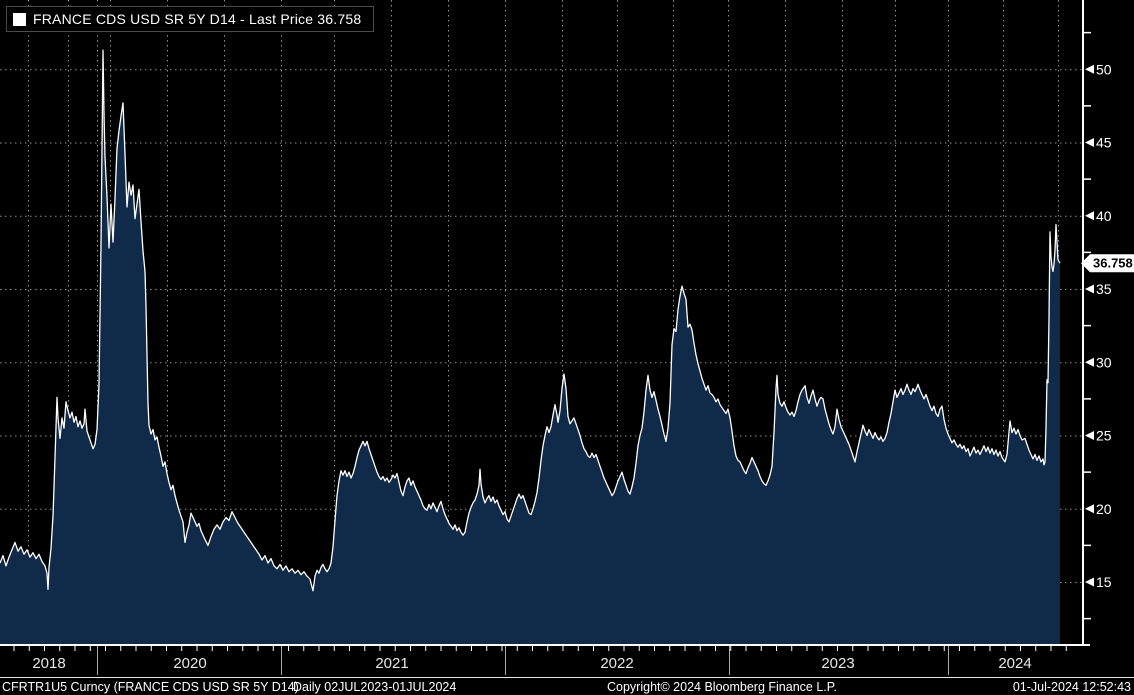 The width and height of the screenshot is (1134, 695). Describe the element at coordinates (48, 663) in the screenshot. I see `year-label: 2018` at that location.